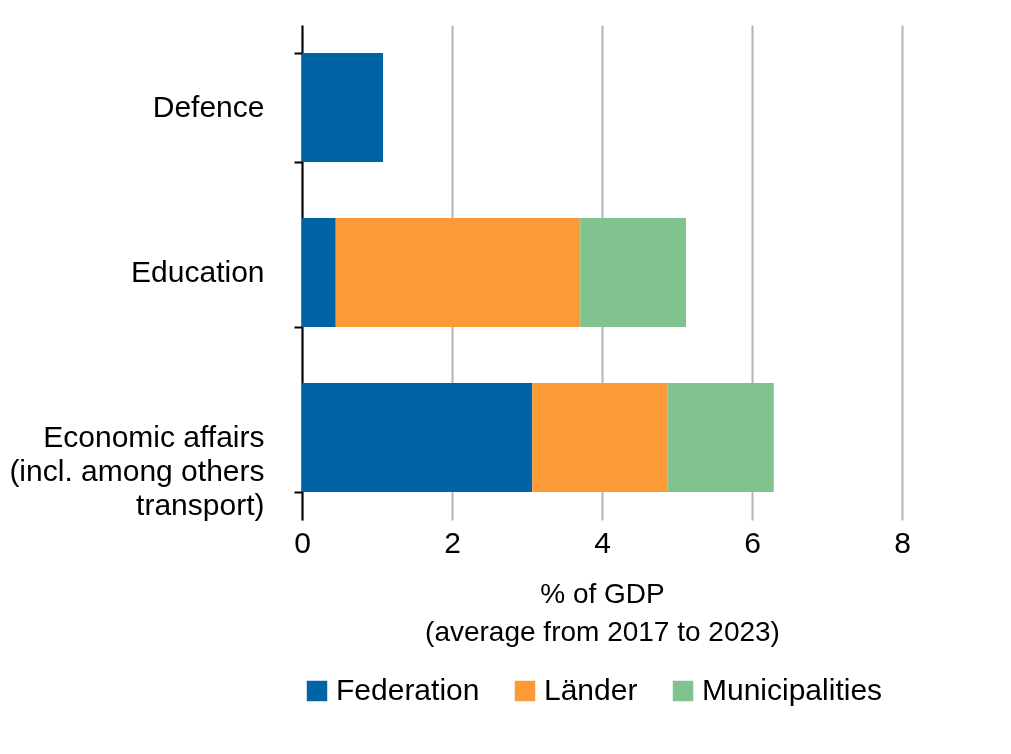 The image size is (1011, 754). What do you see at coordinates (452, 542) in the screenshot?
I see `x-tick-label: 2` at bounding box center [452, 542].